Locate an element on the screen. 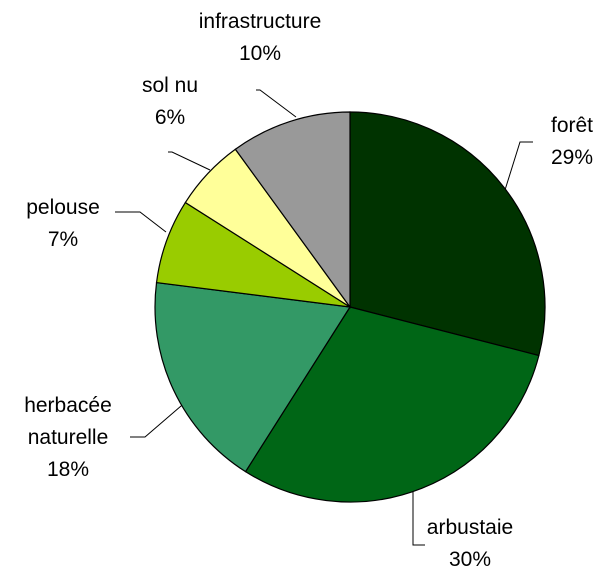 This screenshot has height=576, width=605. category: forêt is located at coordinates (572, 125).